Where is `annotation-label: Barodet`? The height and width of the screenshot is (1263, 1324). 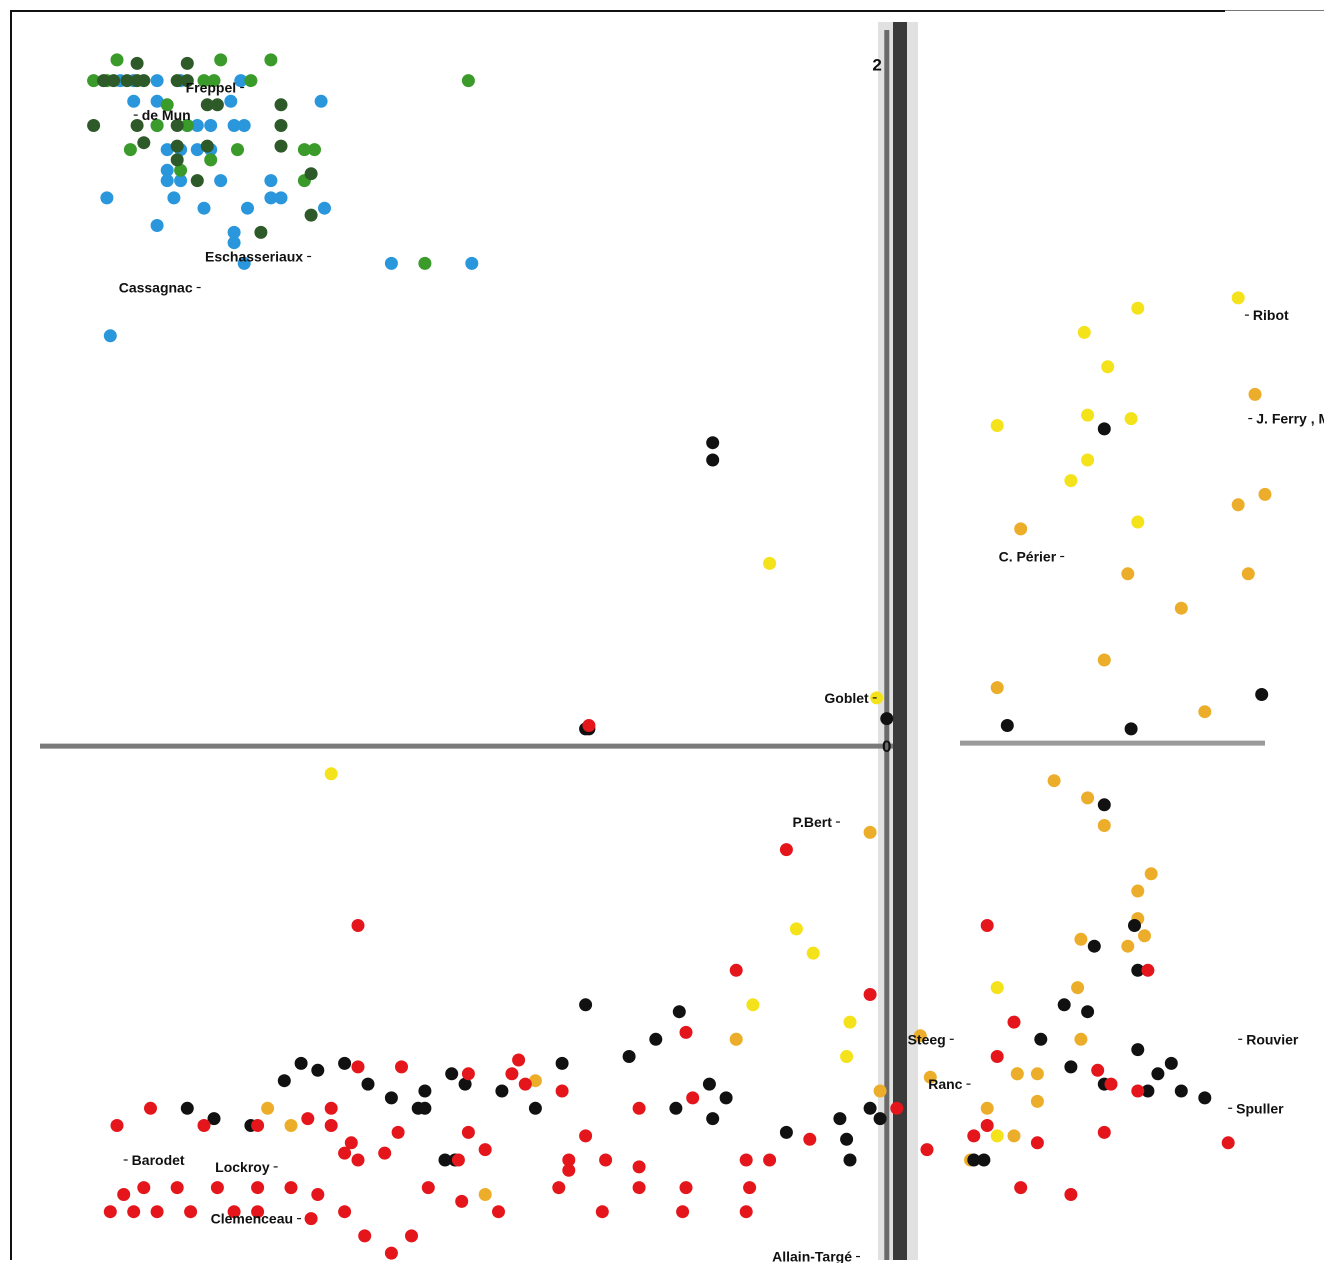 annotation-label: Barodet is located at coordinates (158, 1160).